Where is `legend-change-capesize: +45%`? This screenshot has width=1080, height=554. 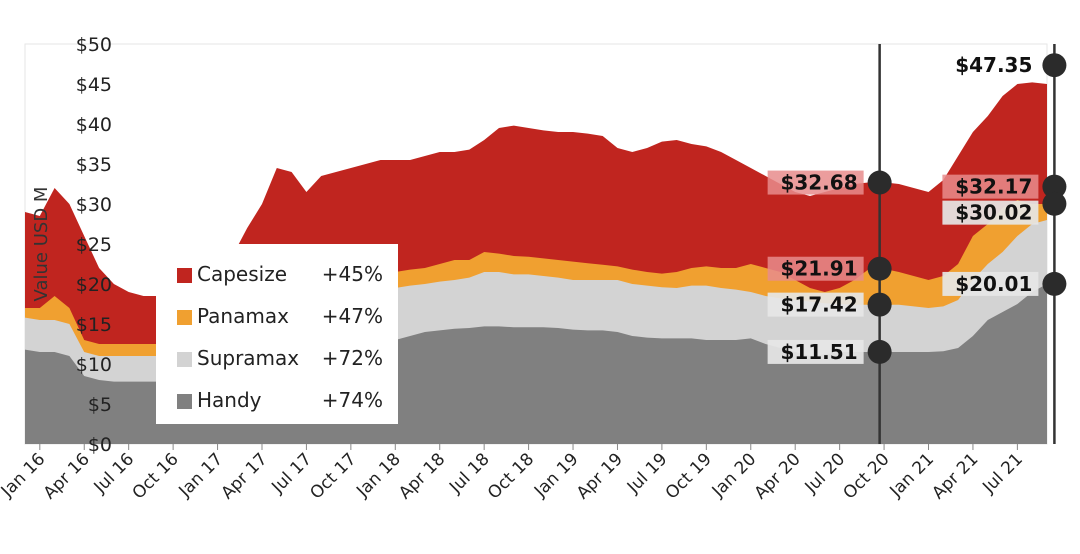
legend-change-capesize: +45% is located at coordinates (352, 274).